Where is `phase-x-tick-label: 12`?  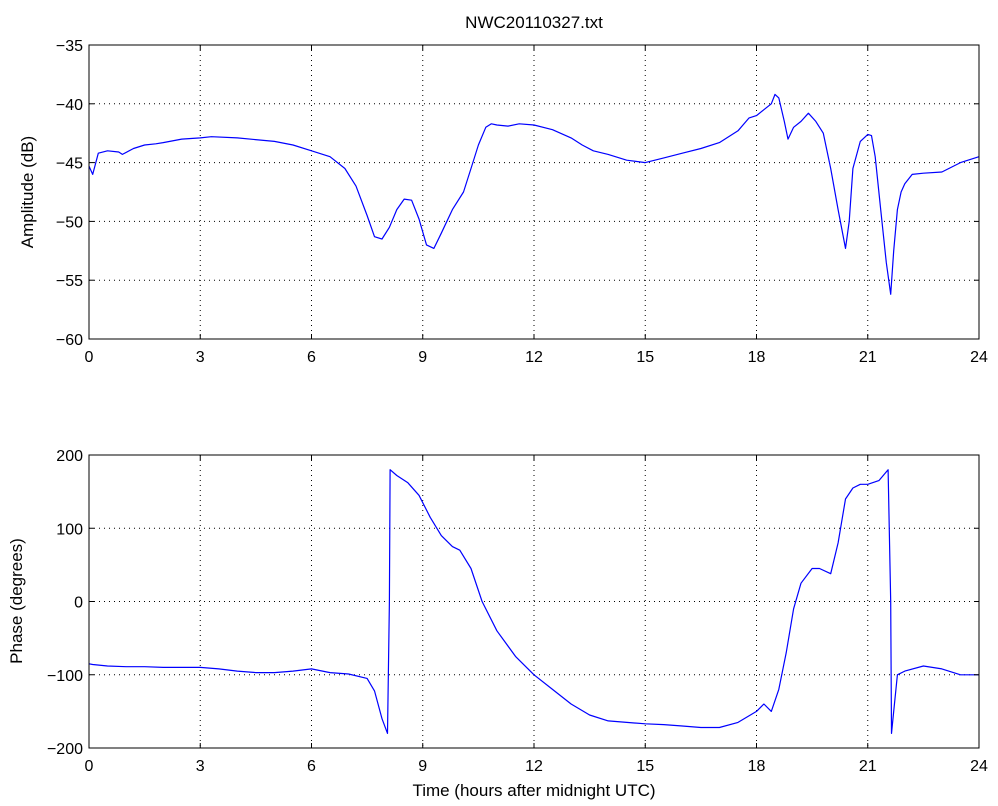 phase-x-tick-label: 12 is located at coordinates (534, 766).